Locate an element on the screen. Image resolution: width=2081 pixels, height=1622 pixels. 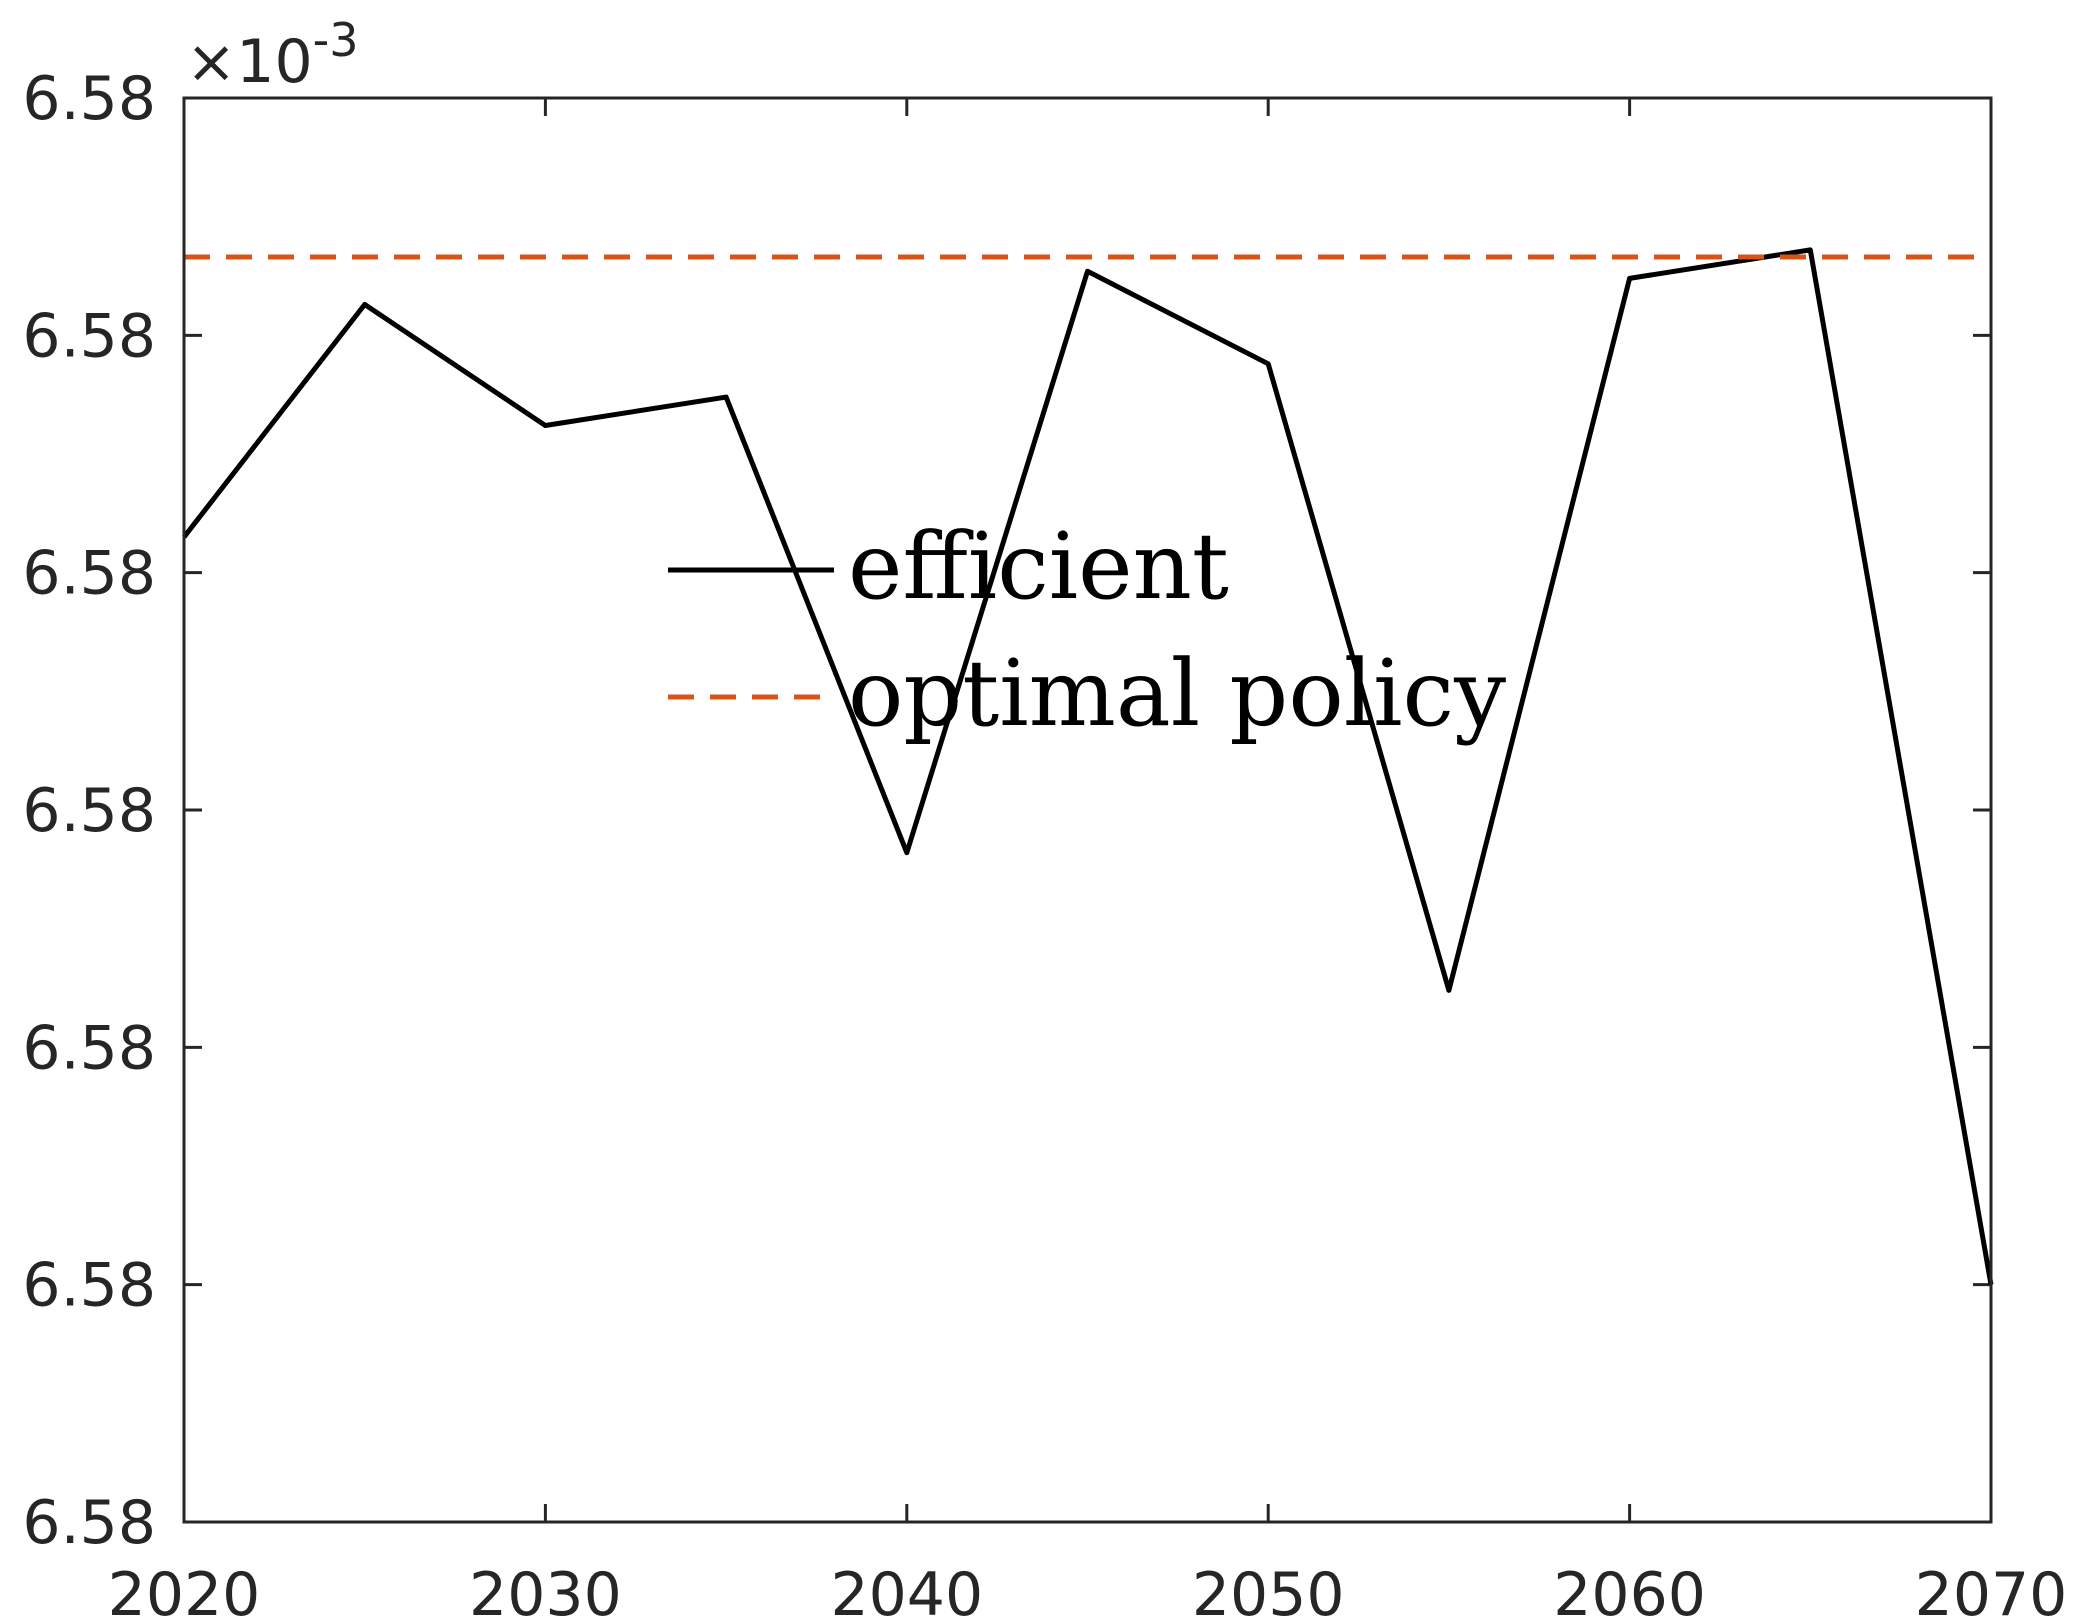
x-tick-label: 2030 is located at coordinates (545, 1591).